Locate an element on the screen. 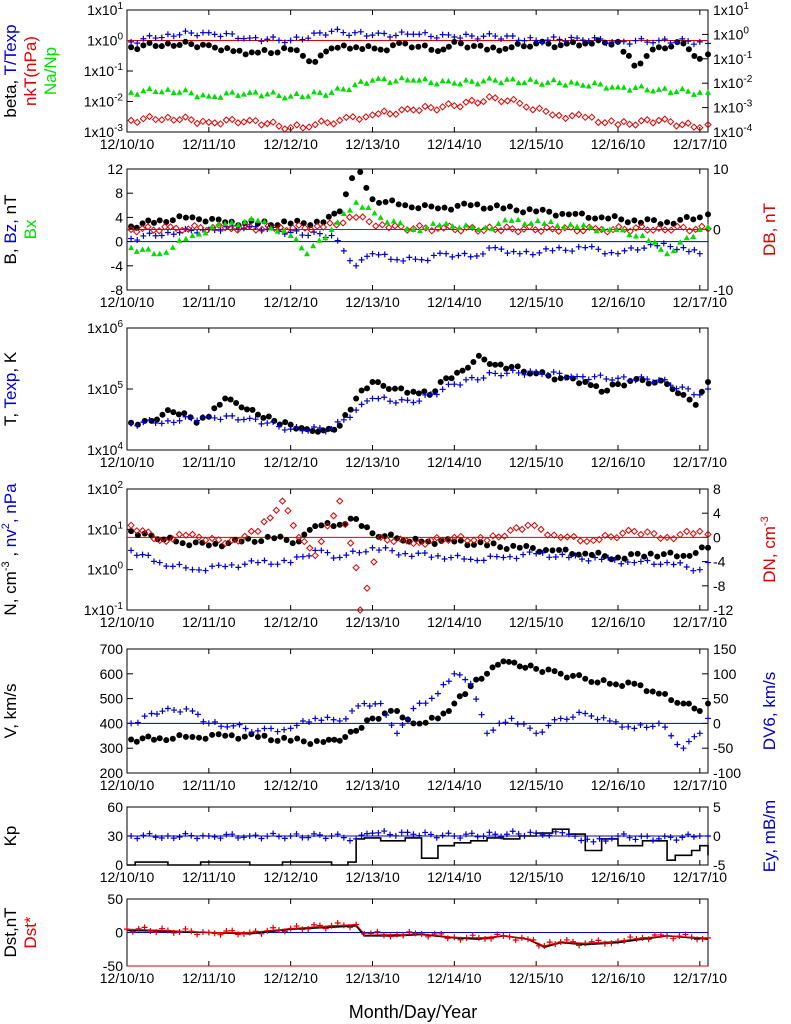 The image size is (791, 1024). y2-tick-label: 1x100 is located at coordinates (731, 33).